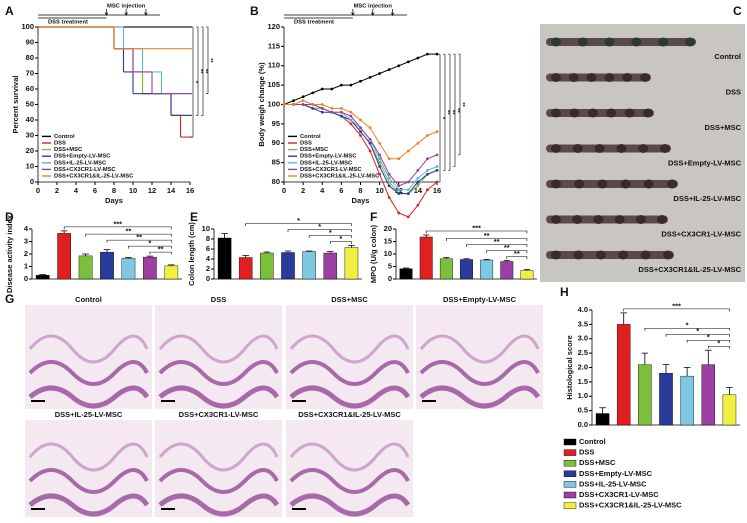  Describe the element at coordinates (314, 23) in the screenshot. I see `treatment-label: DSS treatment` at that location.